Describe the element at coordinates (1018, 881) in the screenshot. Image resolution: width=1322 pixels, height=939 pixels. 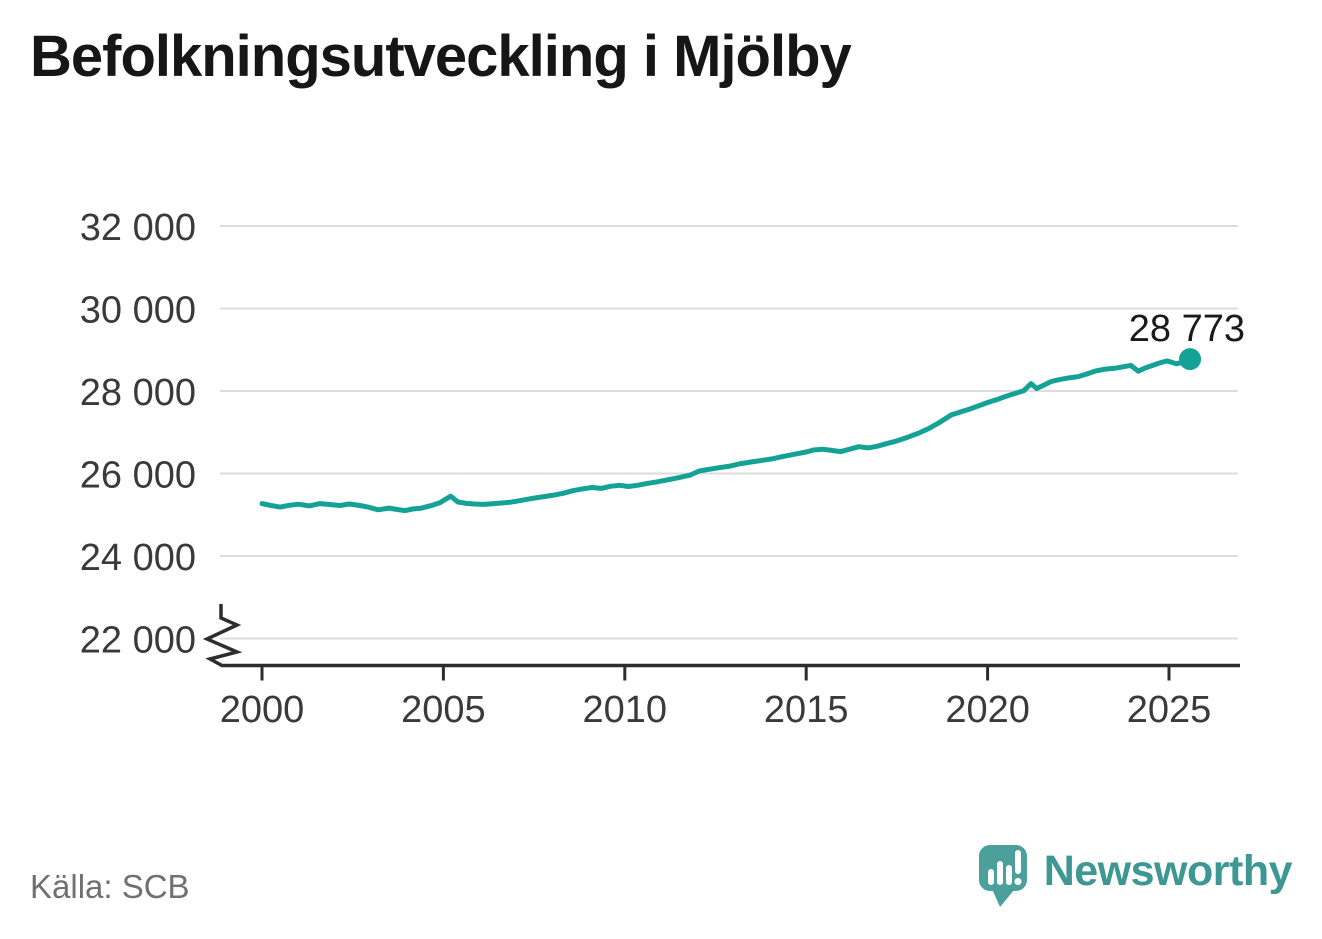
I see `logo-exclamation-dot` at that location.